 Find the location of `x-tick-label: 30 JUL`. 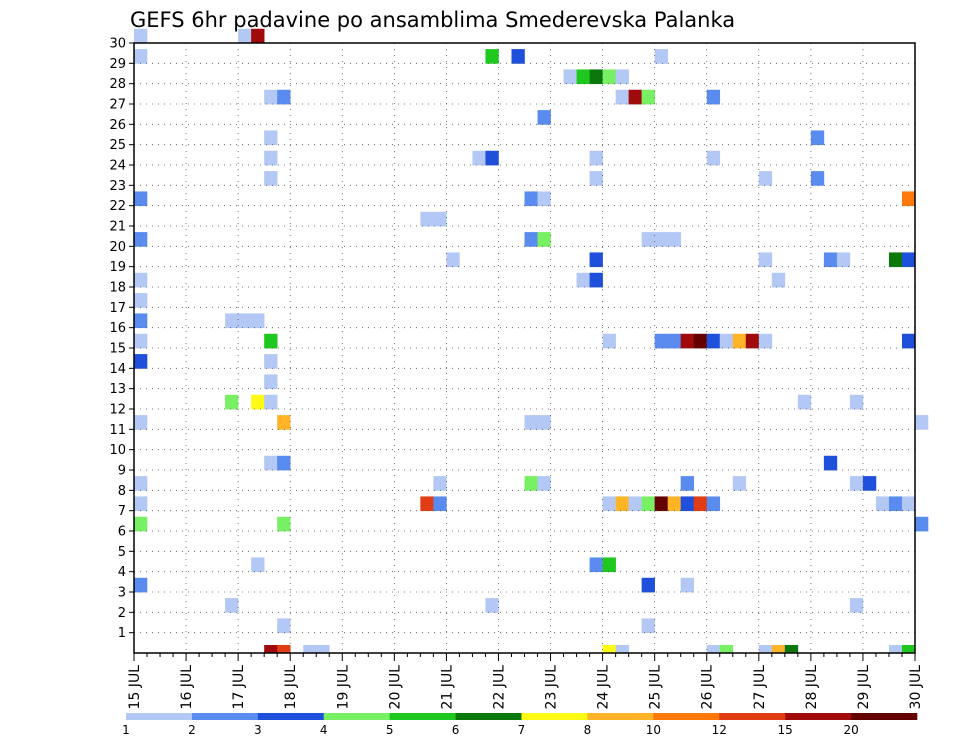

x-tick-label: 30 JUL is located at coordinates (916, 687).